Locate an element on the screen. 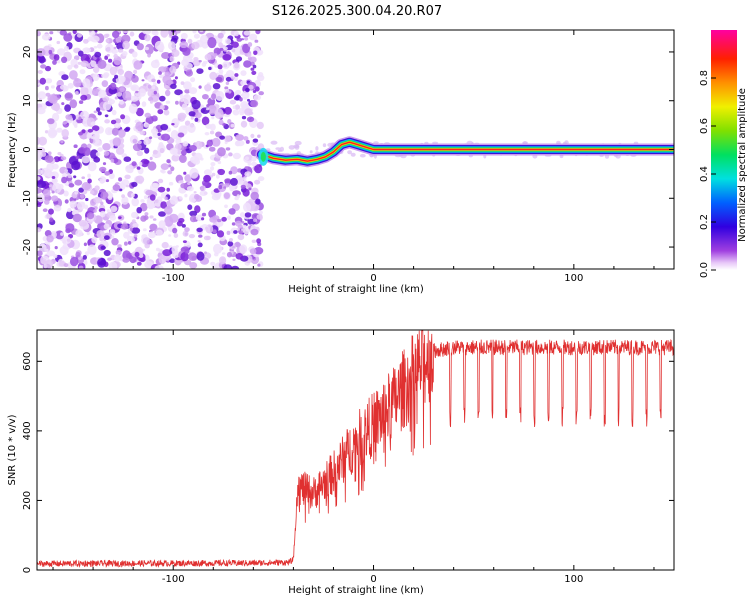 The width and height of the screenshot is (750, 600). colorbar-ticks: 0.0 0.2 0.4 0.6 0.8 is located at coordinates (707, 174).